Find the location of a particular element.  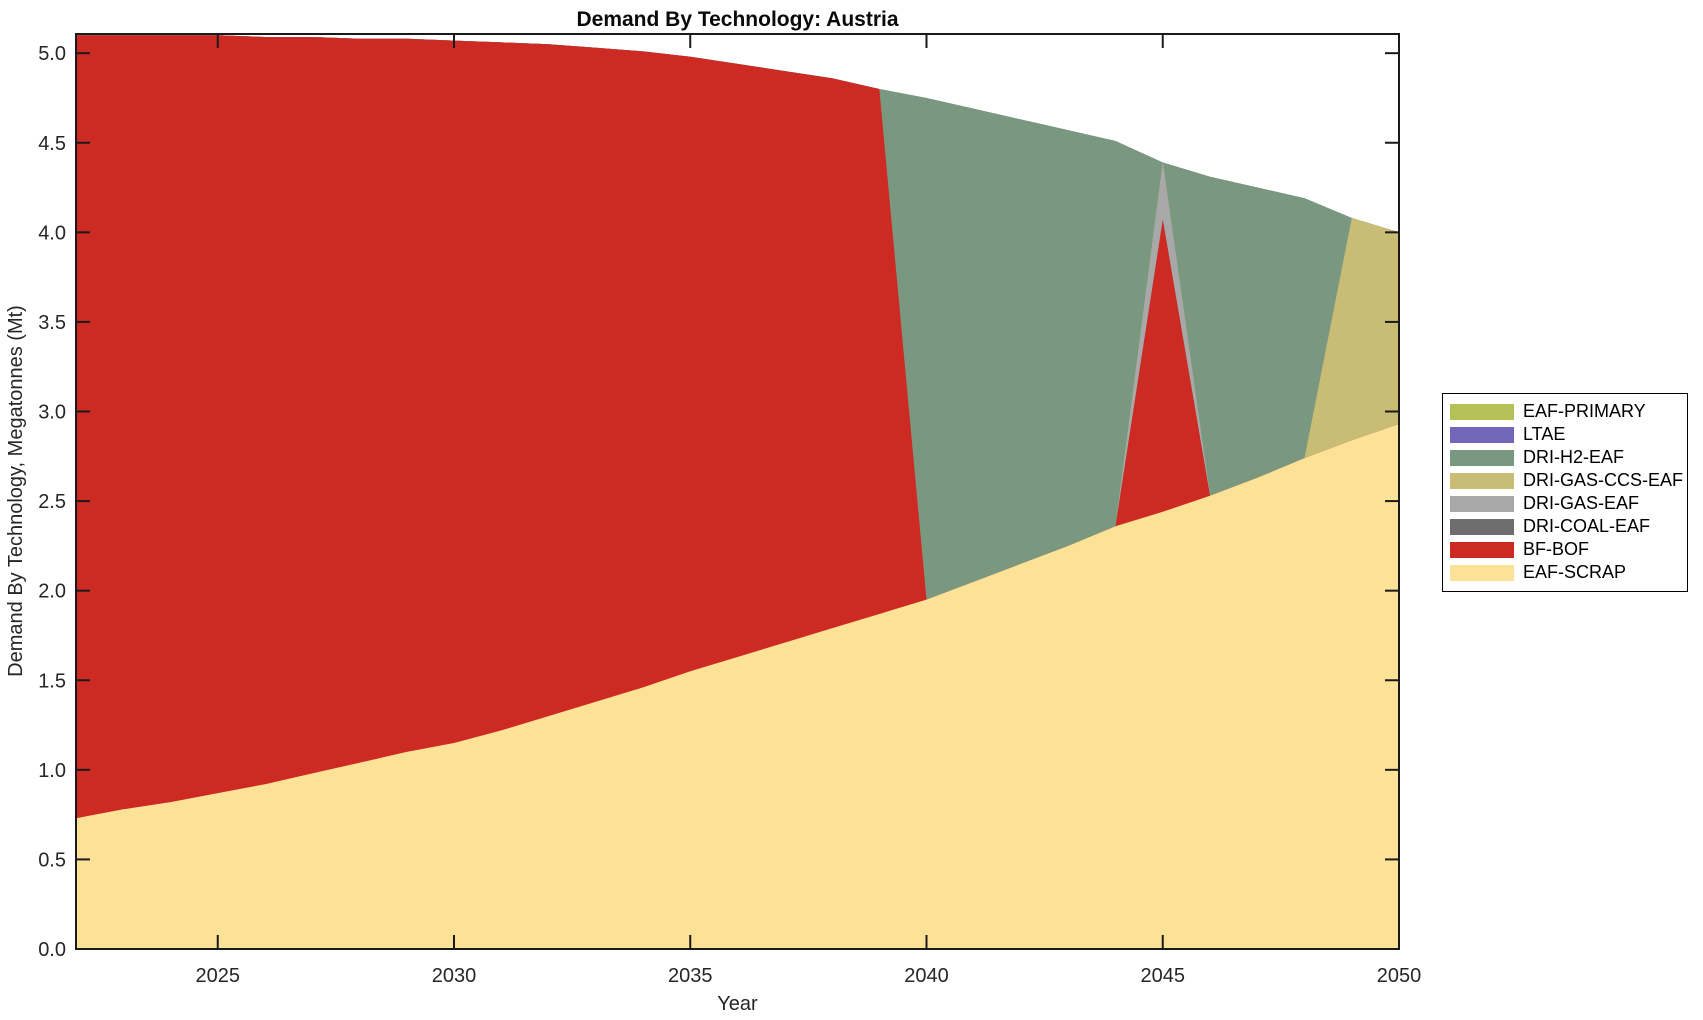

legend-item-dri-gas-eaf: DRI-GAS-EAF is located at coordinates (1568, 503).